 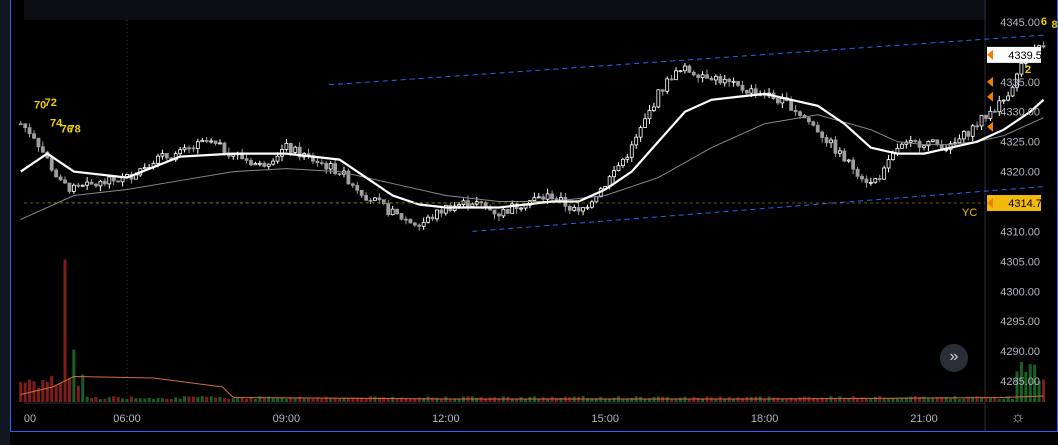 I want to click on count-label: 78, so click(x=75, y=130).